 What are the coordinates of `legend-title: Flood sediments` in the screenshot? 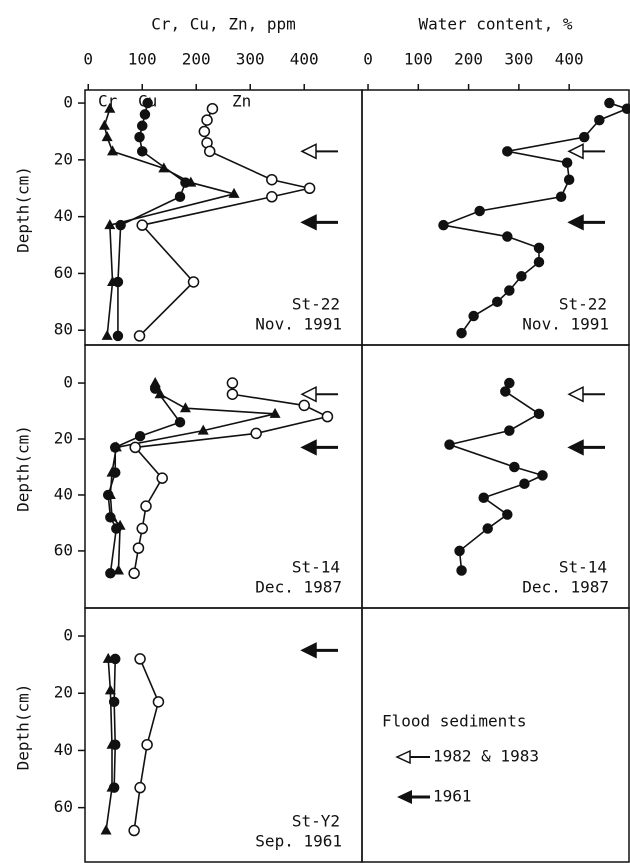 It's located at (454, 721).